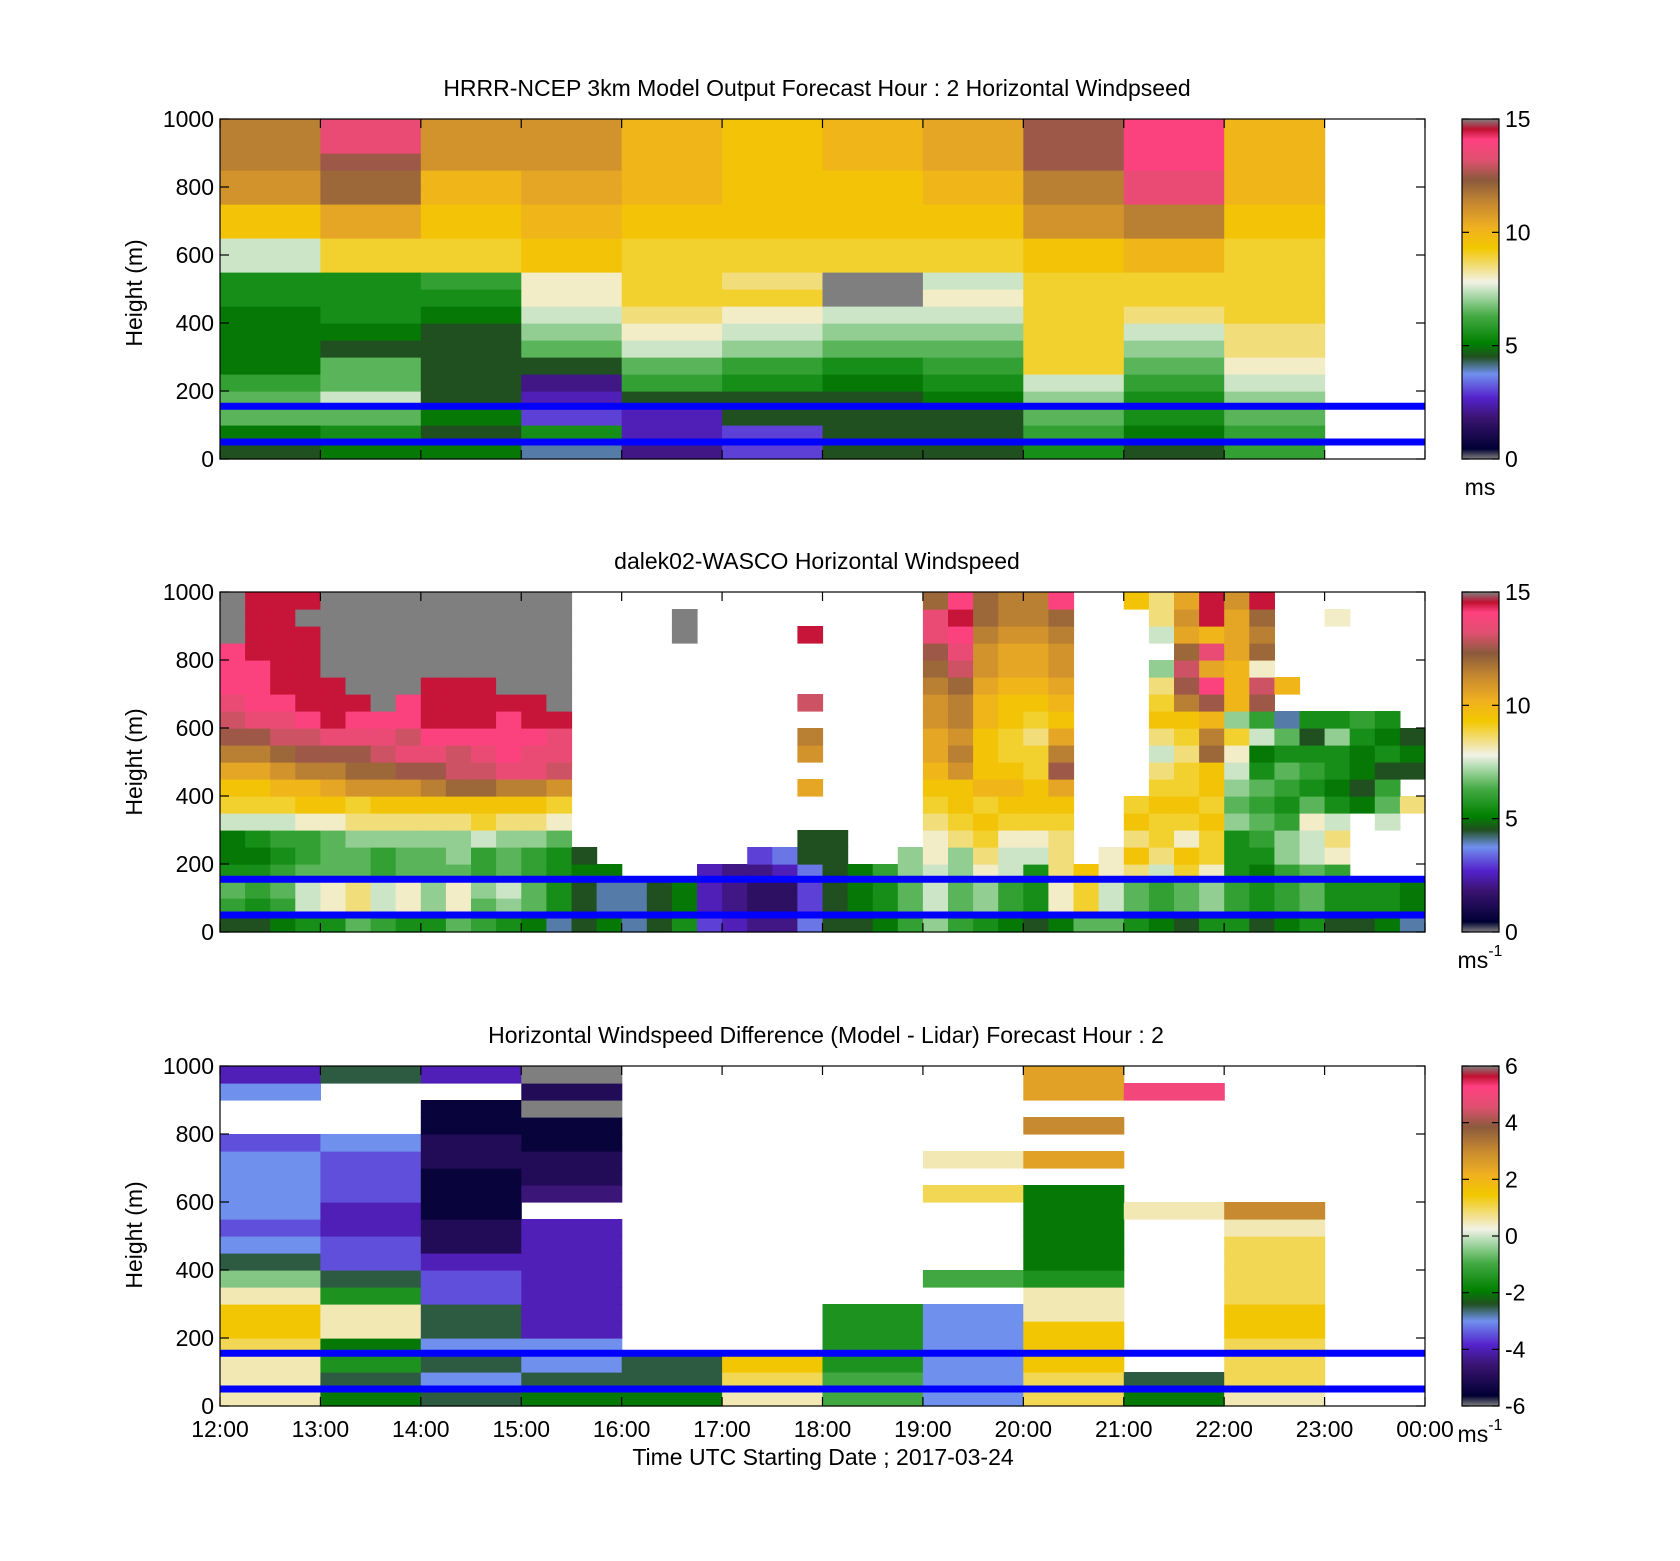 This screenshot has width=1680, height=1561. What do you see at coordinates (195, 1134) in the screenshot?
I see `y-tick-label: 800` at bounding box center [195, 1134].